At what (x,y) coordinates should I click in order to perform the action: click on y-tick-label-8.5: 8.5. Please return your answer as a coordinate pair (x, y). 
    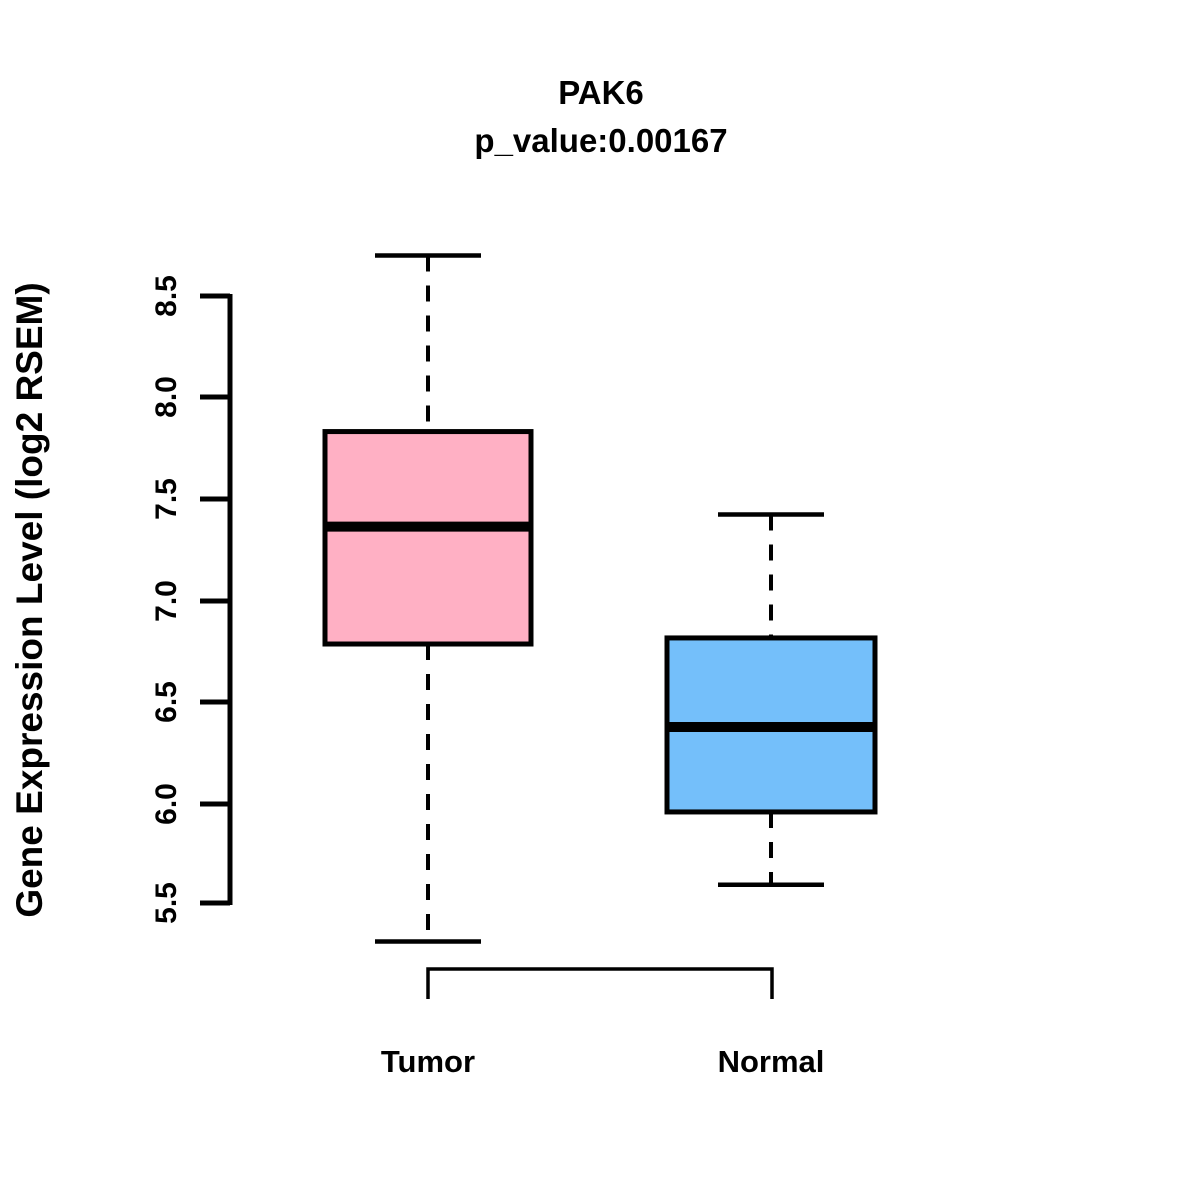
    Looking at the image, I should click on (166, 296).